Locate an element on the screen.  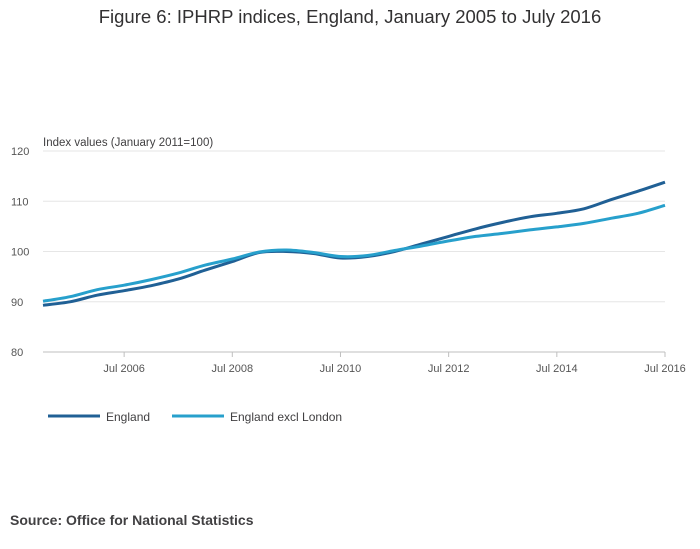
x-tick-label: Jul 2010 is located at coordinates (341, 369).